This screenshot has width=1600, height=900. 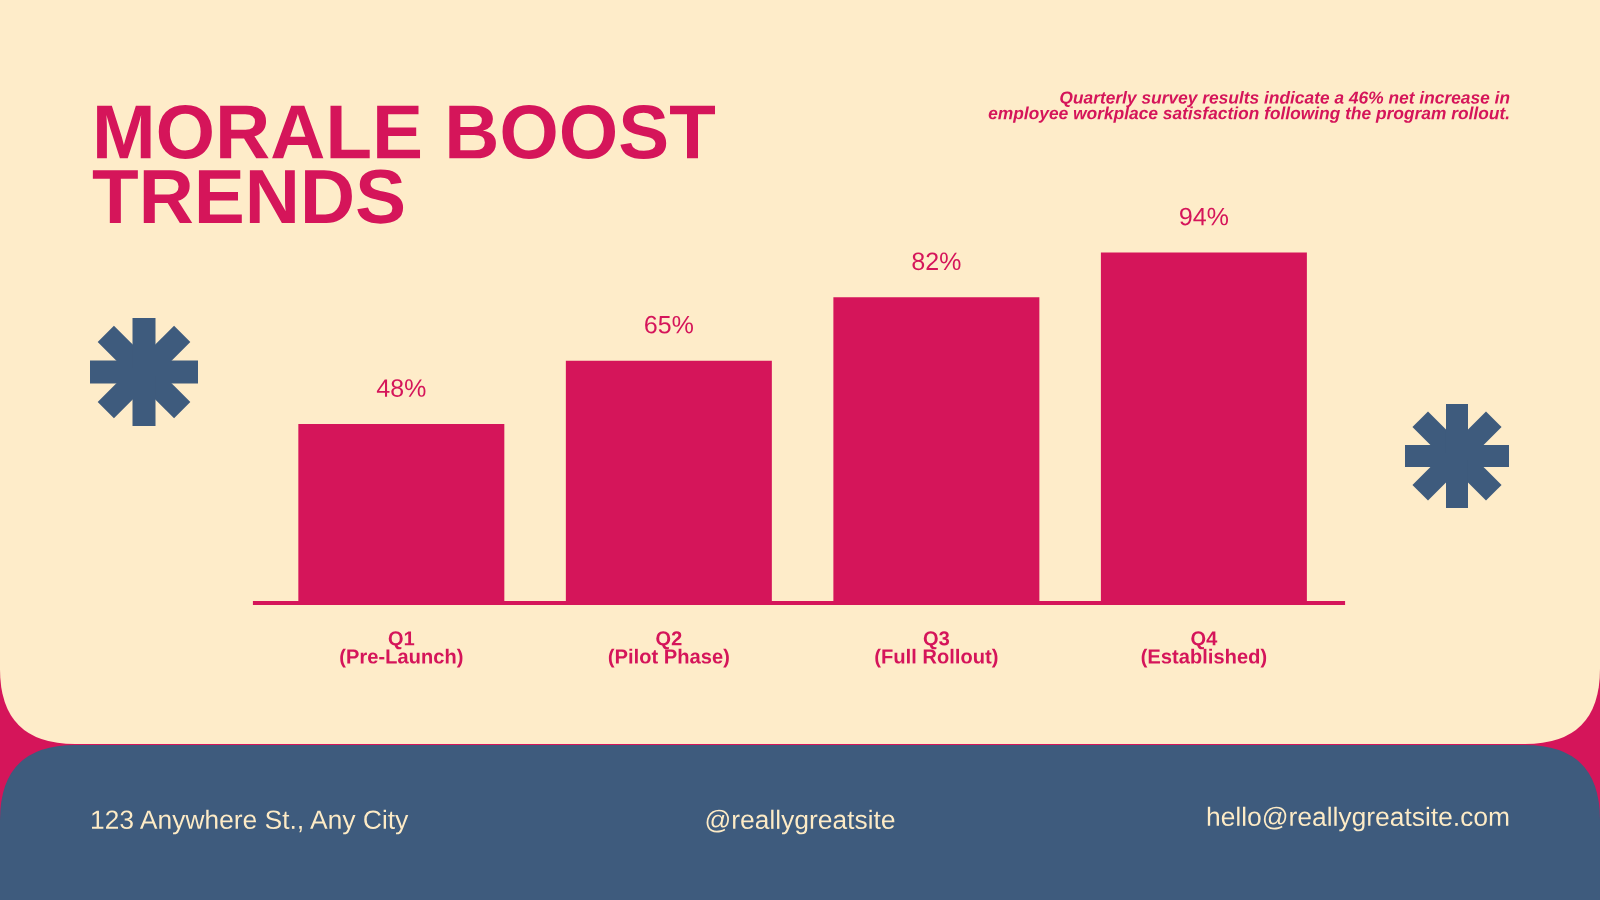 What do you see at coordinates (1249, 107) in the screenshot?
I see `chart-subtitle: Quarterly survey results indicate a 46% net increase in employee workplace satisfaction following the program rollout.` at bounding box center [1249, 107].